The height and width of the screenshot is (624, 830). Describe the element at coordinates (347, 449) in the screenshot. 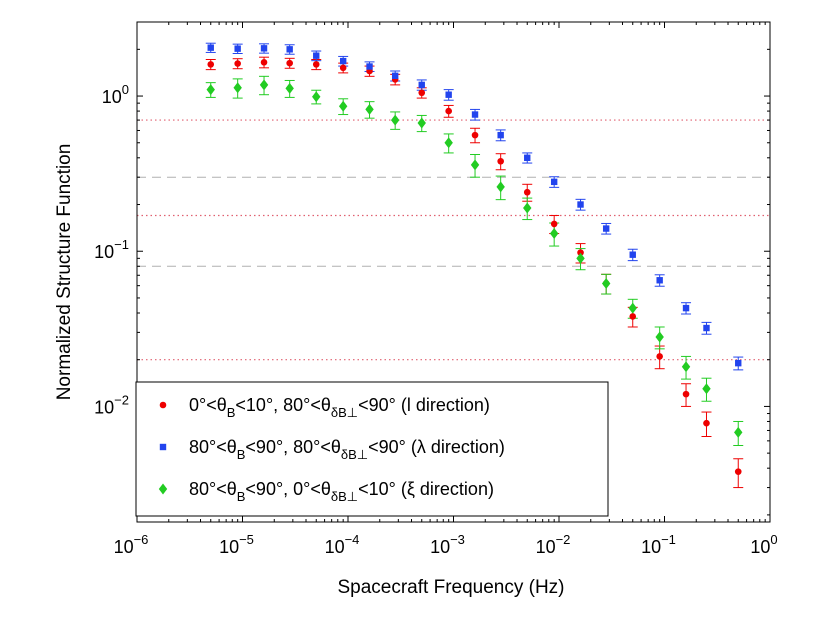

I see `legend-label-series-2: 80°<θB<90°, 80°<θδB⊥<90° (λ direction)` at that location.